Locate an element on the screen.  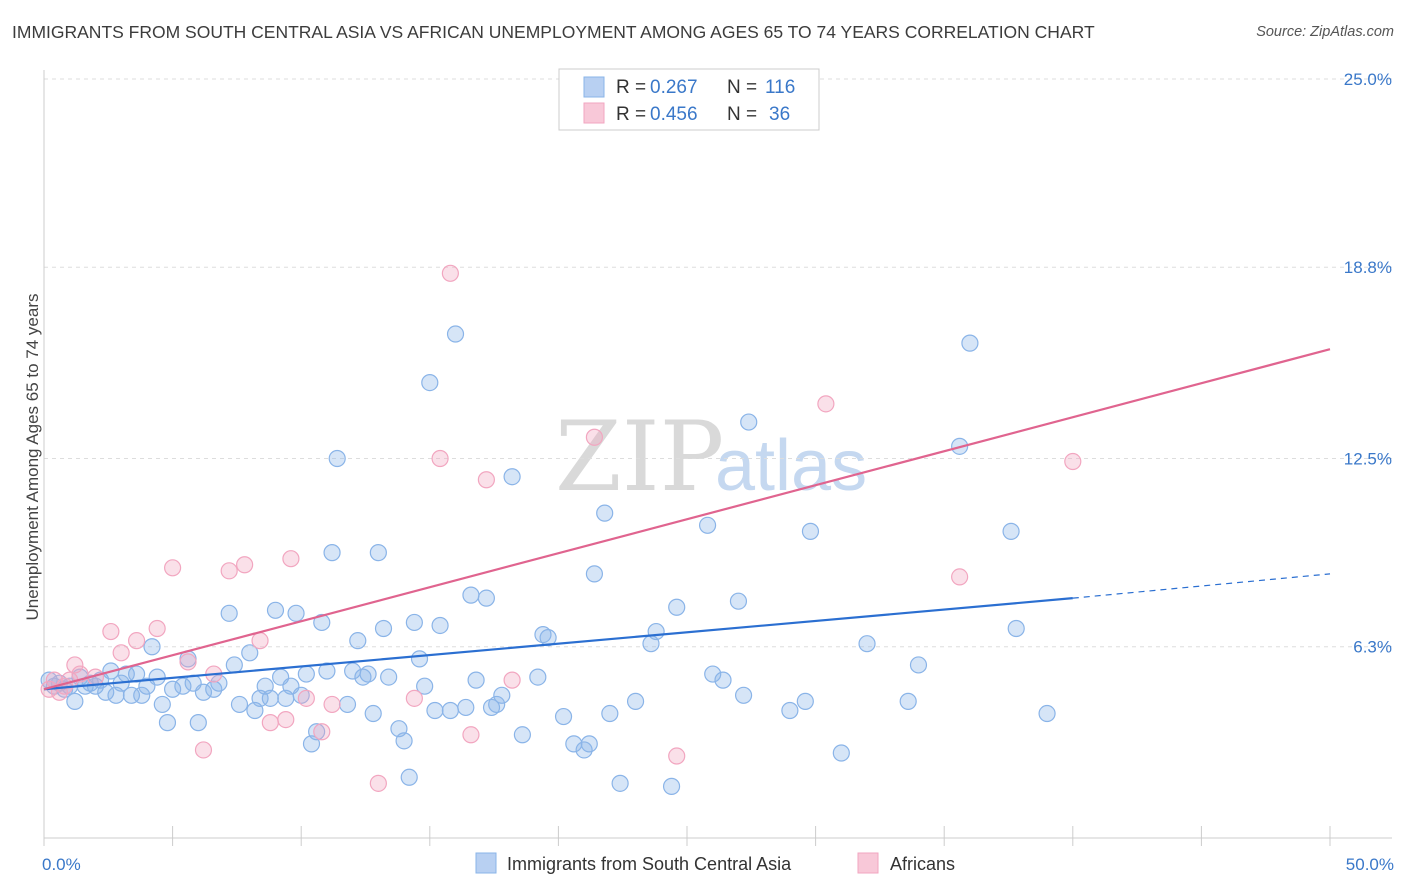
trend-line-extension is located at coordinates (1201, 586).